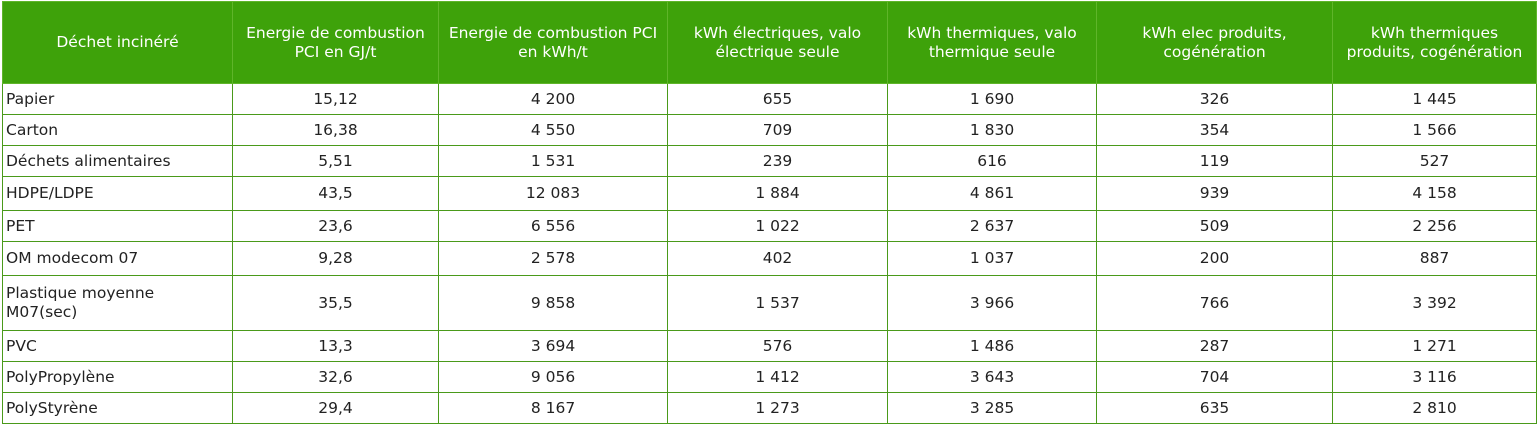 This screenshot has width=1539, height=431. I want to click on table-cell: 2 578, so click(553, 258).